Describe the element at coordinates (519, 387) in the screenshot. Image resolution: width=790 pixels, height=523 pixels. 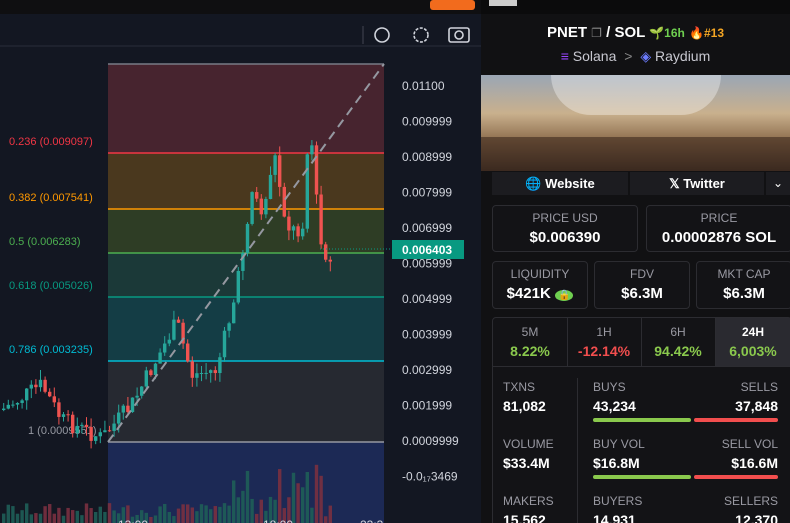
I see `stat-label: TXNS` at that location.